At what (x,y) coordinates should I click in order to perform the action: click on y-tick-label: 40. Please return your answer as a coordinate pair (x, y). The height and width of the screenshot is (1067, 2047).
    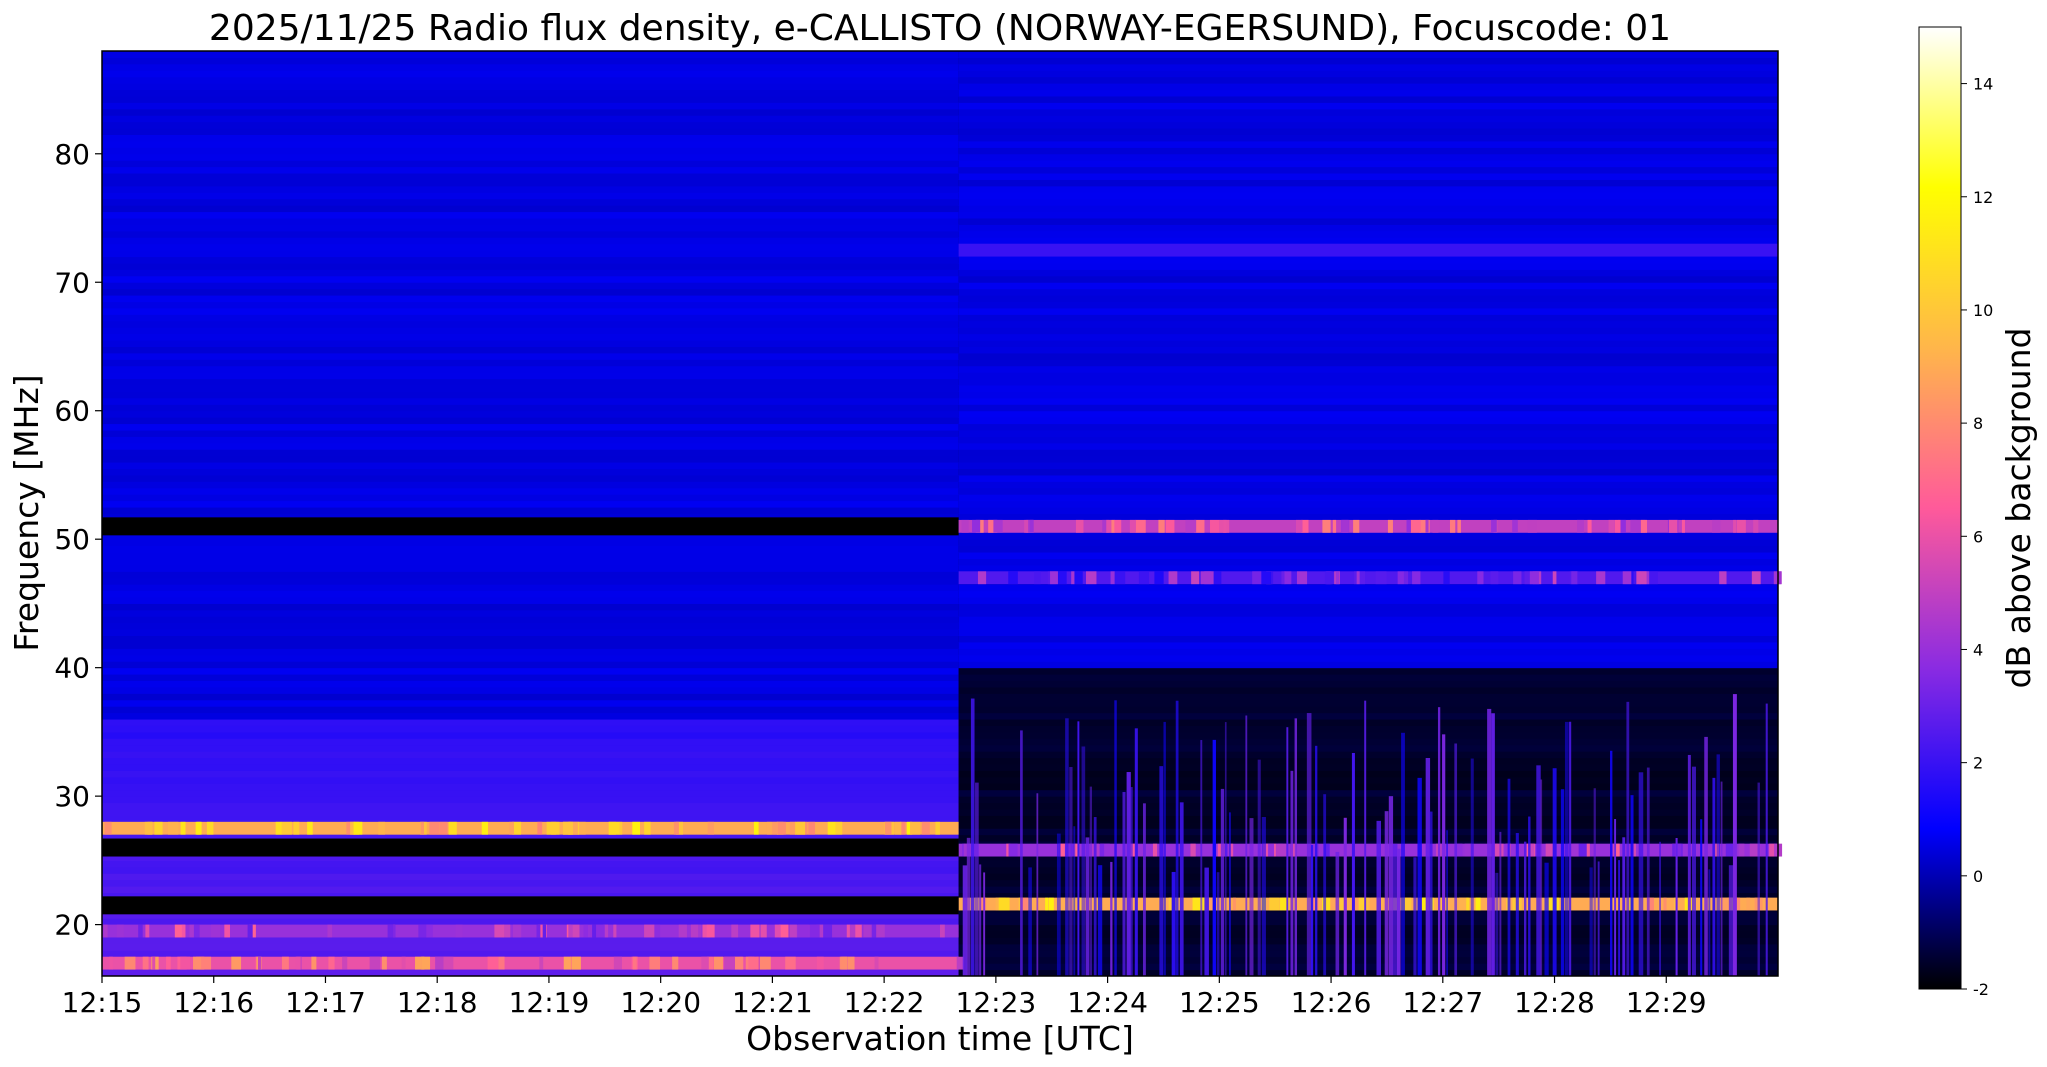
    Looking at the image, I should click on (72, 668).